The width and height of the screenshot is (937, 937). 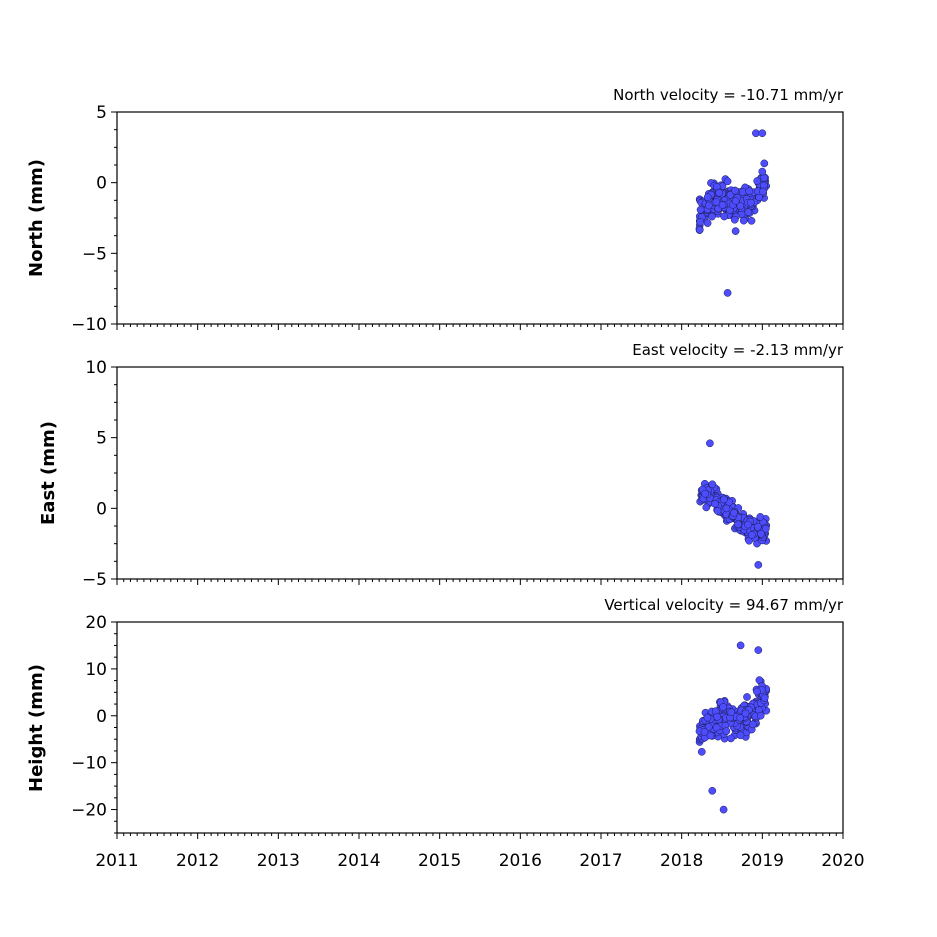 I want to click on height-ytick-label: −20, so click(x=89, y=811).